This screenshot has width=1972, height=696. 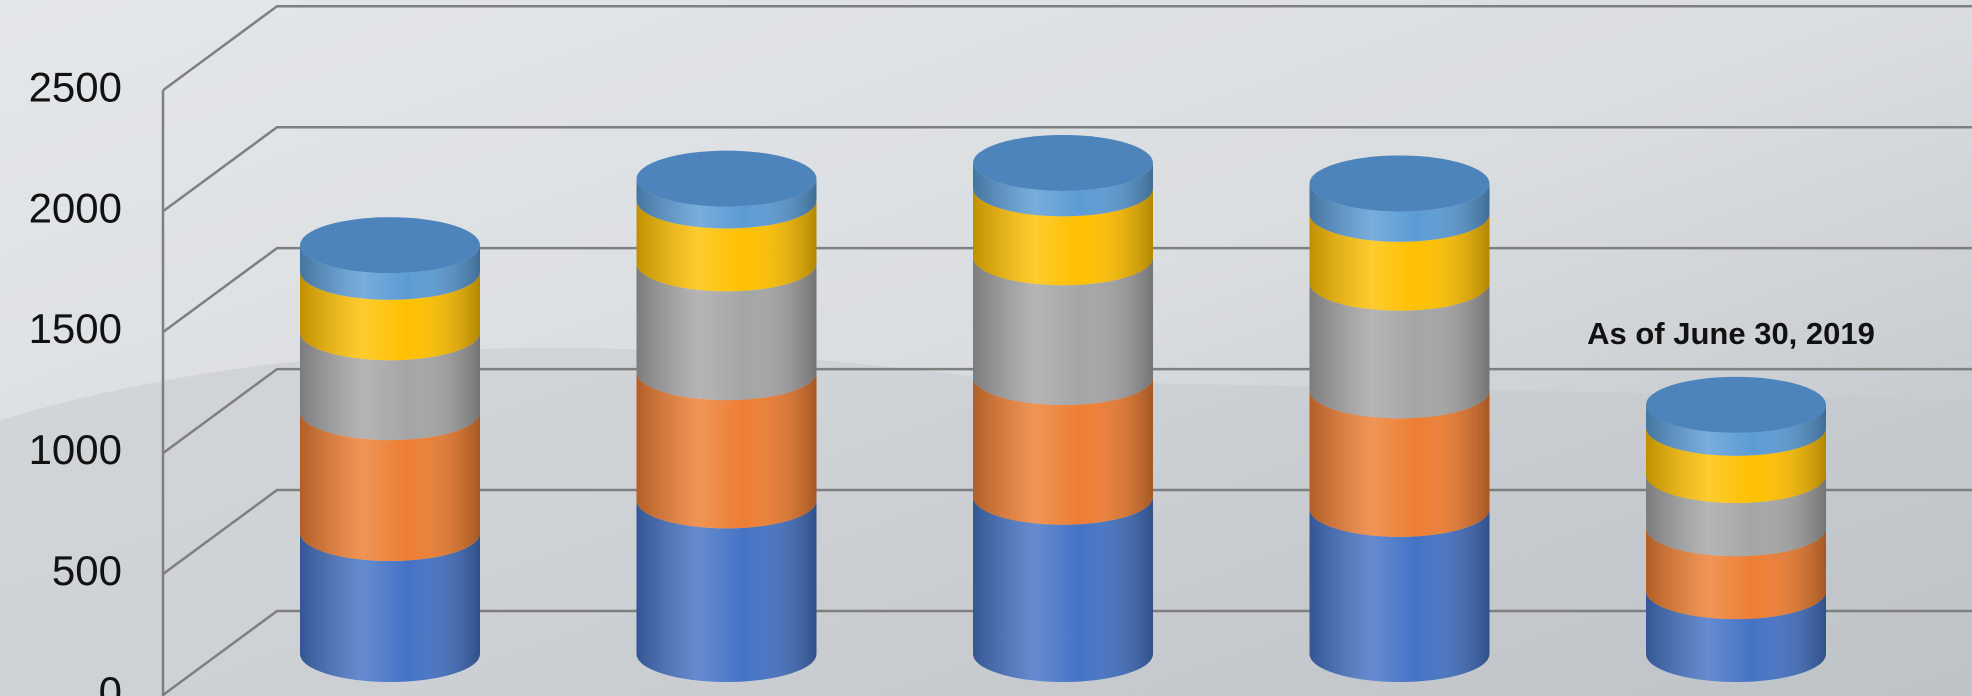 I want to click on y-tick-label: 2500, so click(x=75, y=86).